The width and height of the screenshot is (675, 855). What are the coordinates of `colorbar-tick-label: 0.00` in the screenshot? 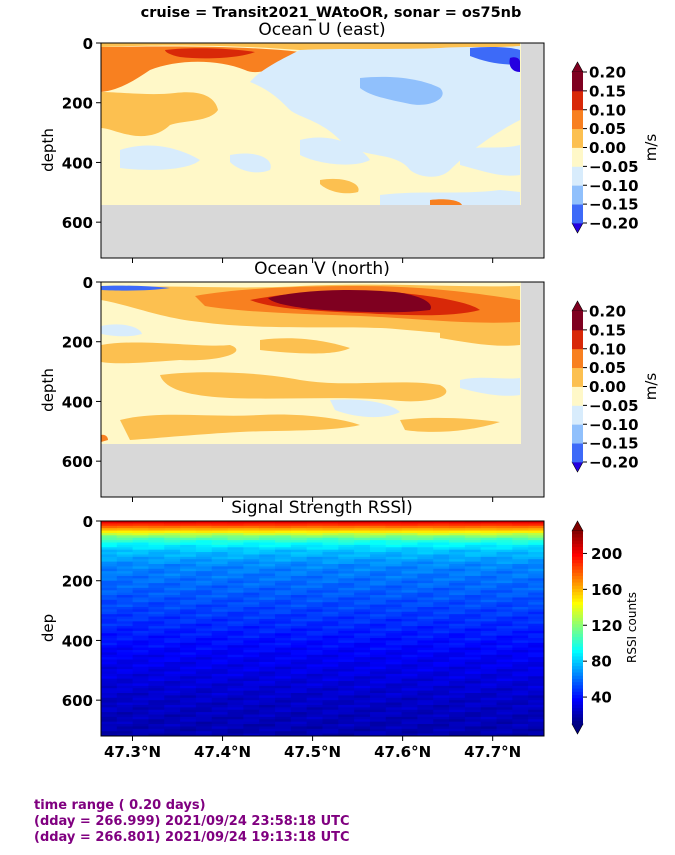 It's located at (607, 148).